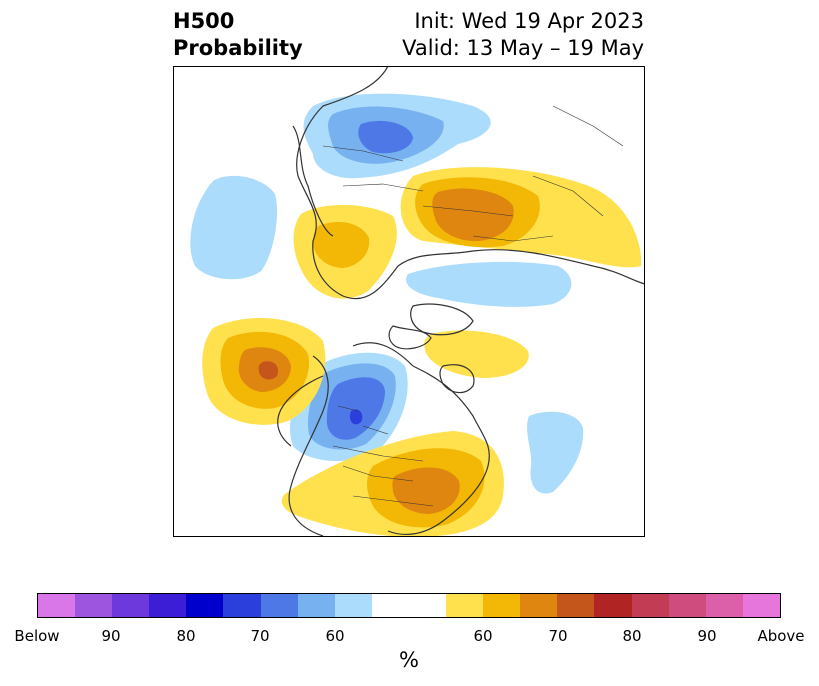 The image size is (819, 686). I want to click on colorbar-tick-above-80: 80, so click(632, 636).